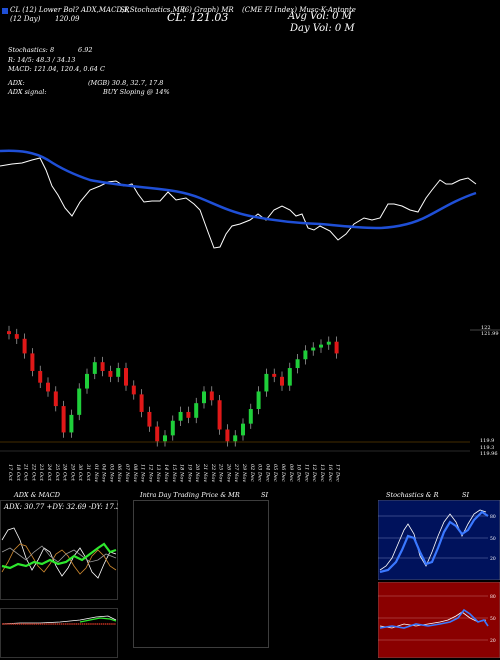 The image size is (500, 660). I want to click on header-line1-mid: SI,Stochastics,MR, so click(153, 10).